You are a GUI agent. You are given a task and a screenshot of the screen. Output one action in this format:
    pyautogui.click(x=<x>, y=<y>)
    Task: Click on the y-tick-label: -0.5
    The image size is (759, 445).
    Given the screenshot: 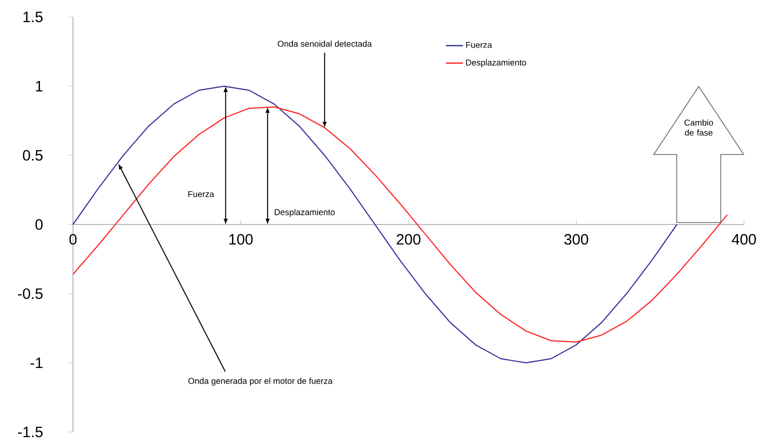 What is the action you would take?
    pyautogui.click(x=30, y=293)
    